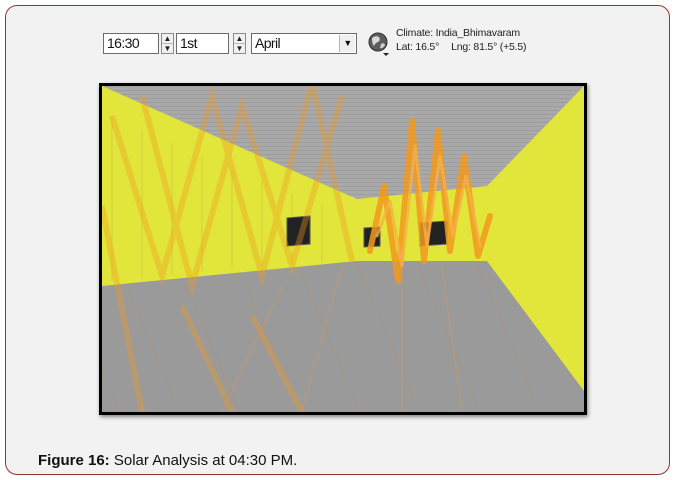 The height and width of the screenshot is (480, 677). What do you see at coordinates (268, 43) in the screenshot?
I see `month-select-value: April` at bounding box center [268, 43].